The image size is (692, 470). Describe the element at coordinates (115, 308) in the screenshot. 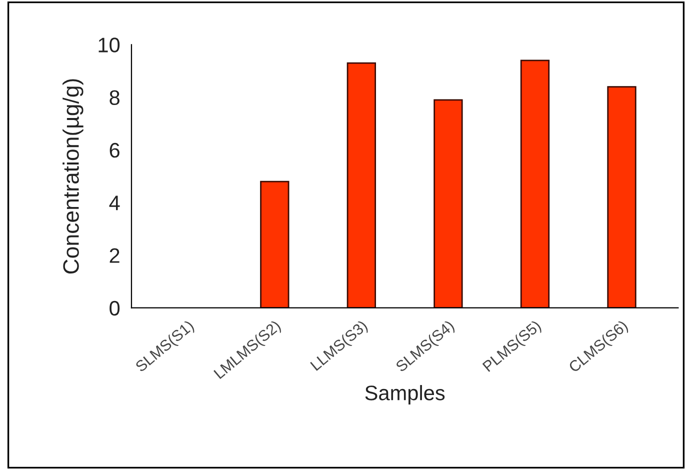

I see `y-tick-label: 0` at that location.